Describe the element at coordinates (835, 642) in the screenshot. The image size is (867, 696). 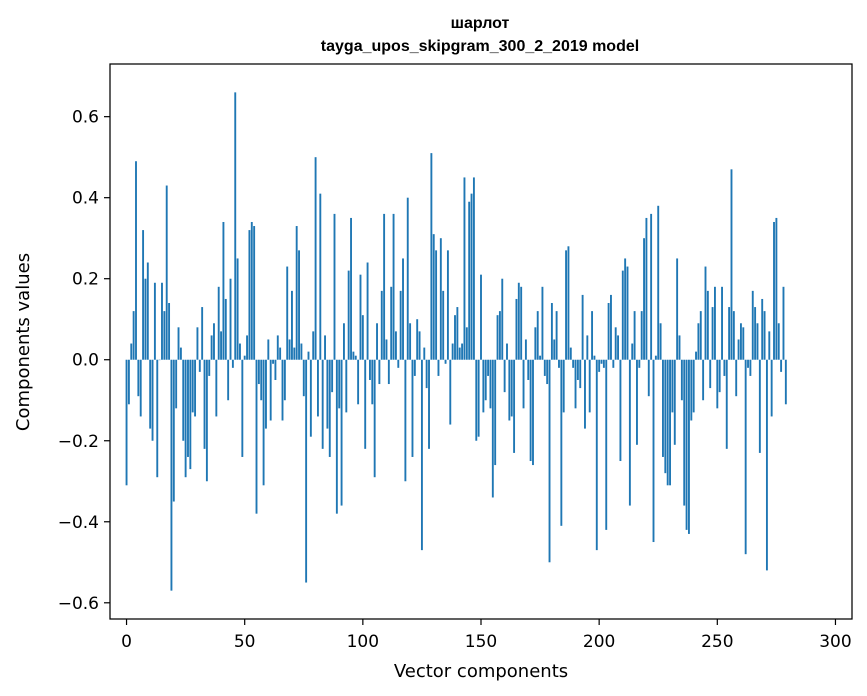
I see `x-tick-label: 300` at that location.